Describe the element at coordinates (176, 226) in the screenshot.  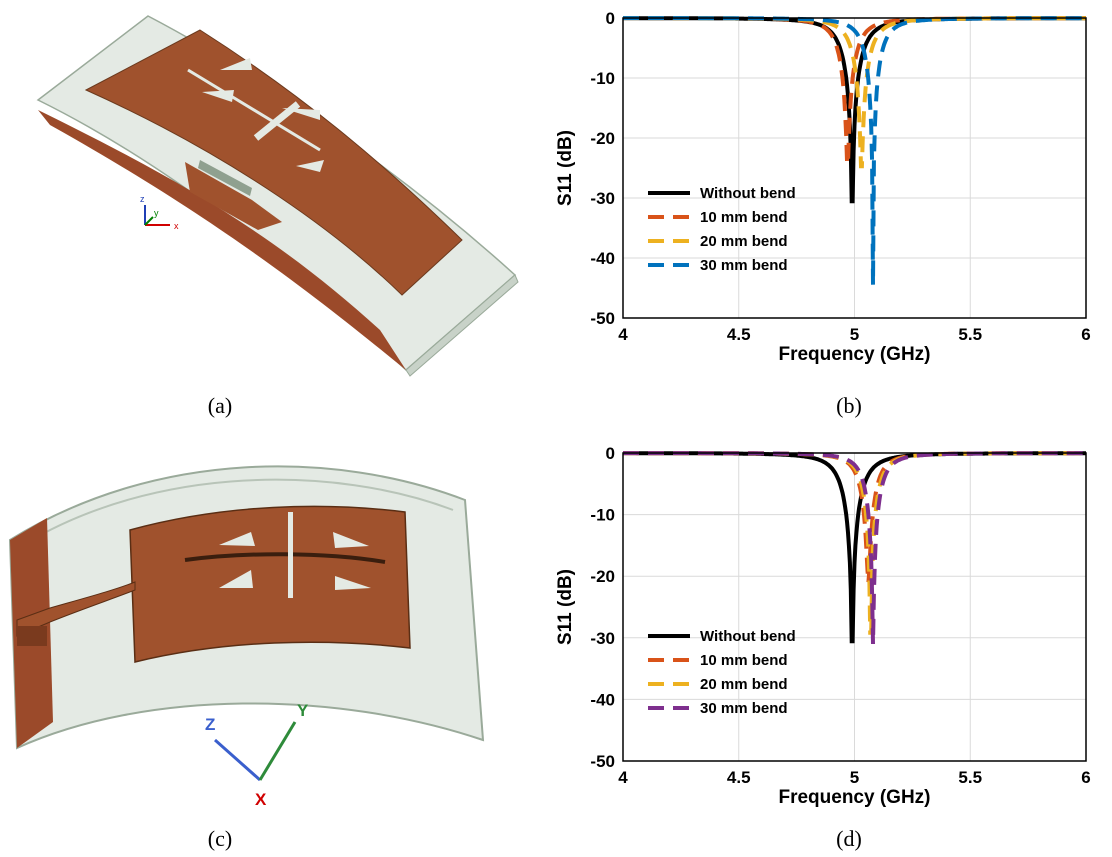
I see `axis-x-label: x` at that location.